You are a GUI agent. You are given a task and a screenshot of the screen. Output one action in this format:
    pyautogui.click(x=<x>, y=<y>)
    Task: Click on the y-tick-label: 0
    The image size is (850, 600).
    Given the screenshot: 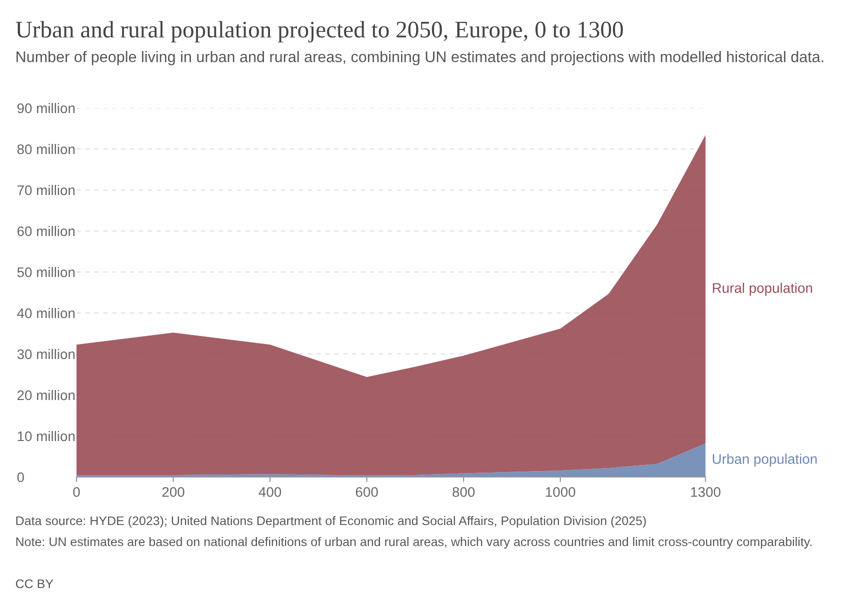 What is the action you would take?
    pyautogui.click(x=20, y=477)
    